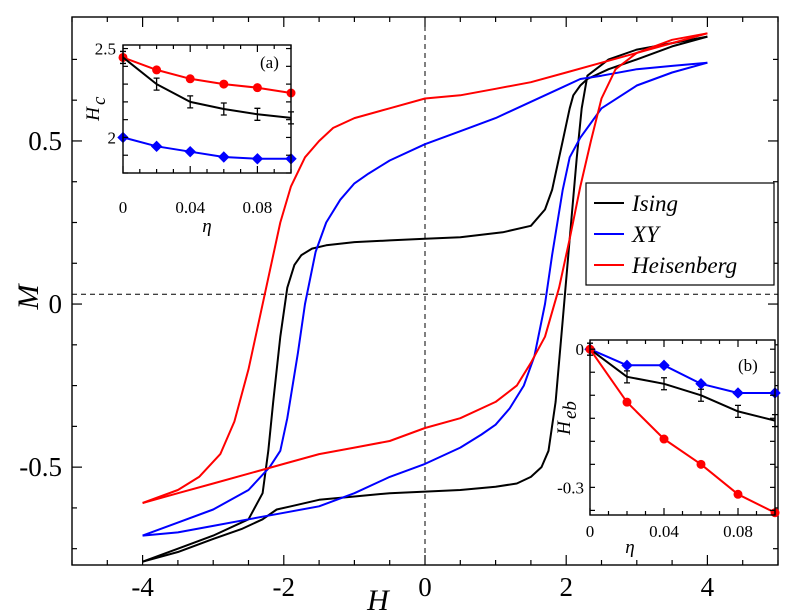 Image resolution: width=792 pixels, height=612 pixels. Describe the element at coordinates (629, 547) in the screenshot. I see `inset-b-x-axis-label: η` at that location.